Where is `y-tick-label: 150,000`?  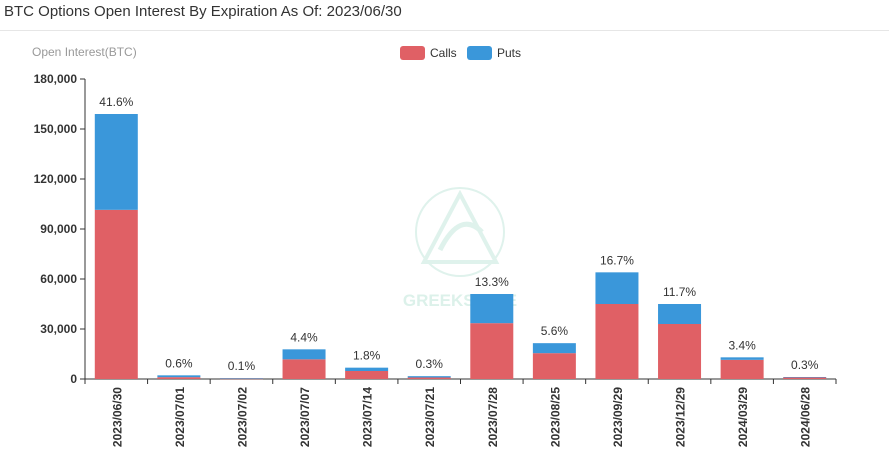 y-tick-label: 150,000 is located at coordinates (56, 129).